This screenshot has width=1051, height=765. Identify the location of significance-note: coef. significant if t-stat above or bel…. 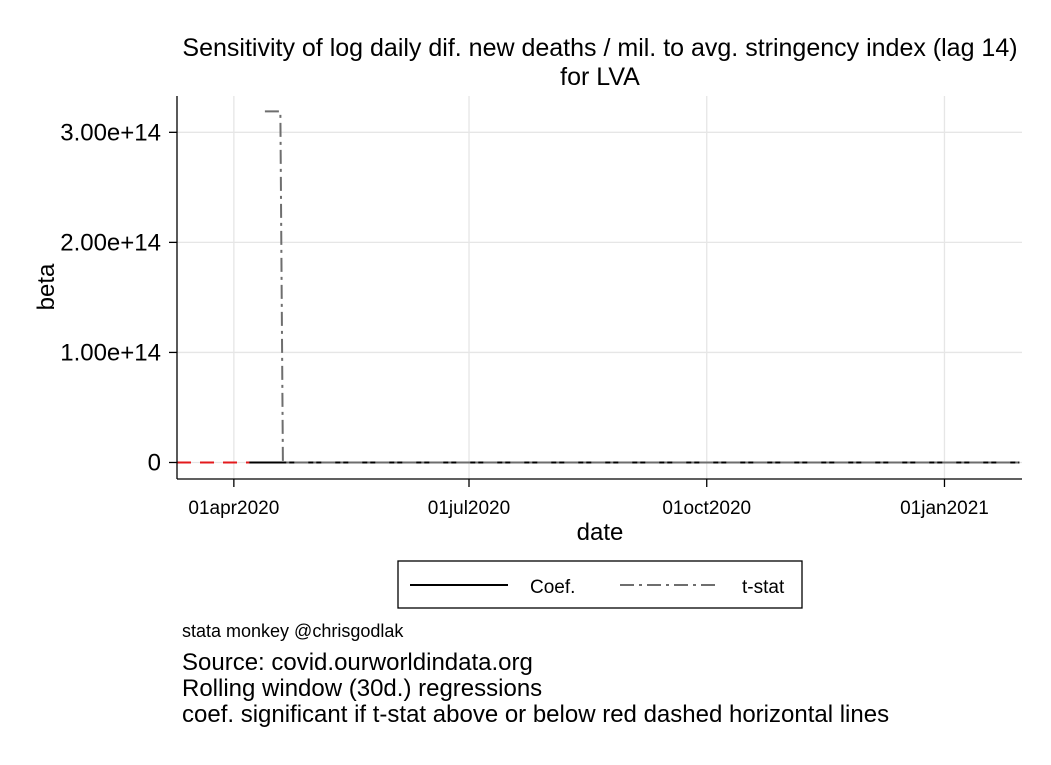
(536, 714).